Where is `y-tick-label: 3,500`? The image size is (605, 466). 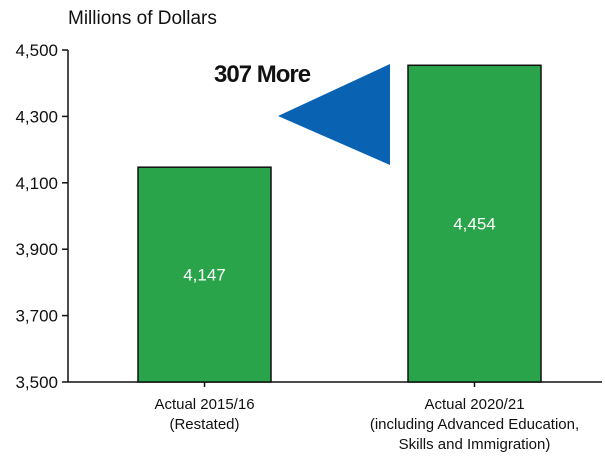
y-tick-label: 3,500 is located at coordinates (36, 382).